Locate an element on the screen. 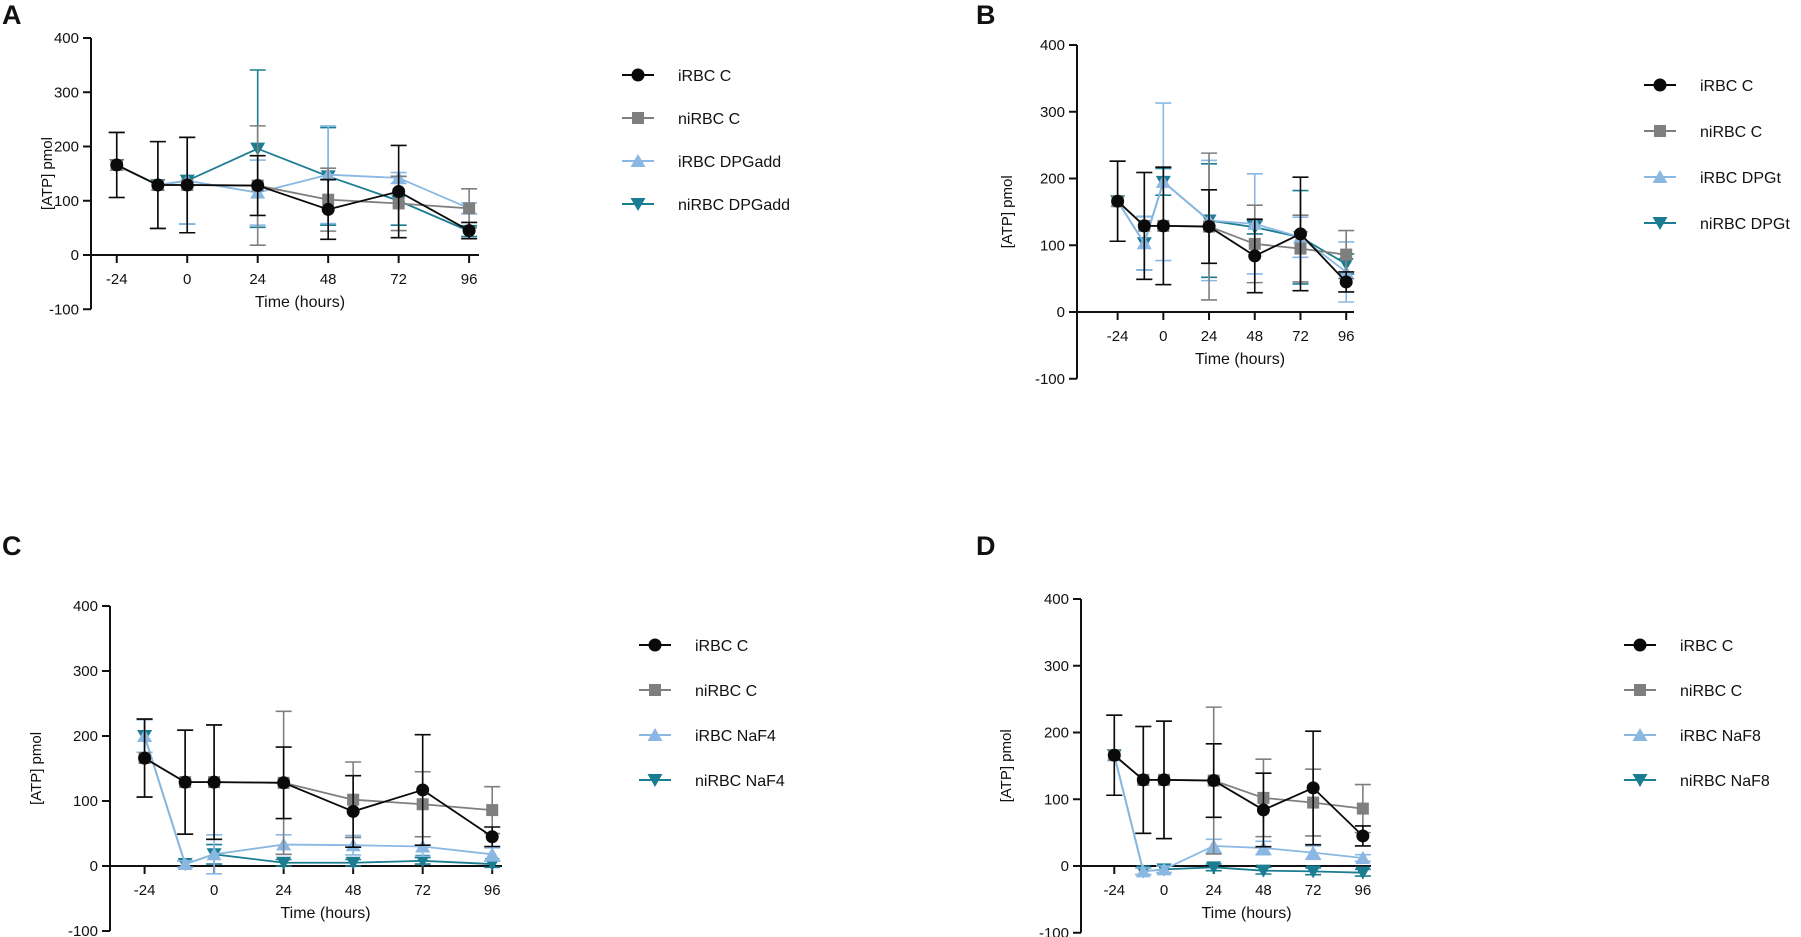 The height and width of the screenshot is (937, 1801). legend-label: niRBC DPGadd is located at coordinates (734, 205).